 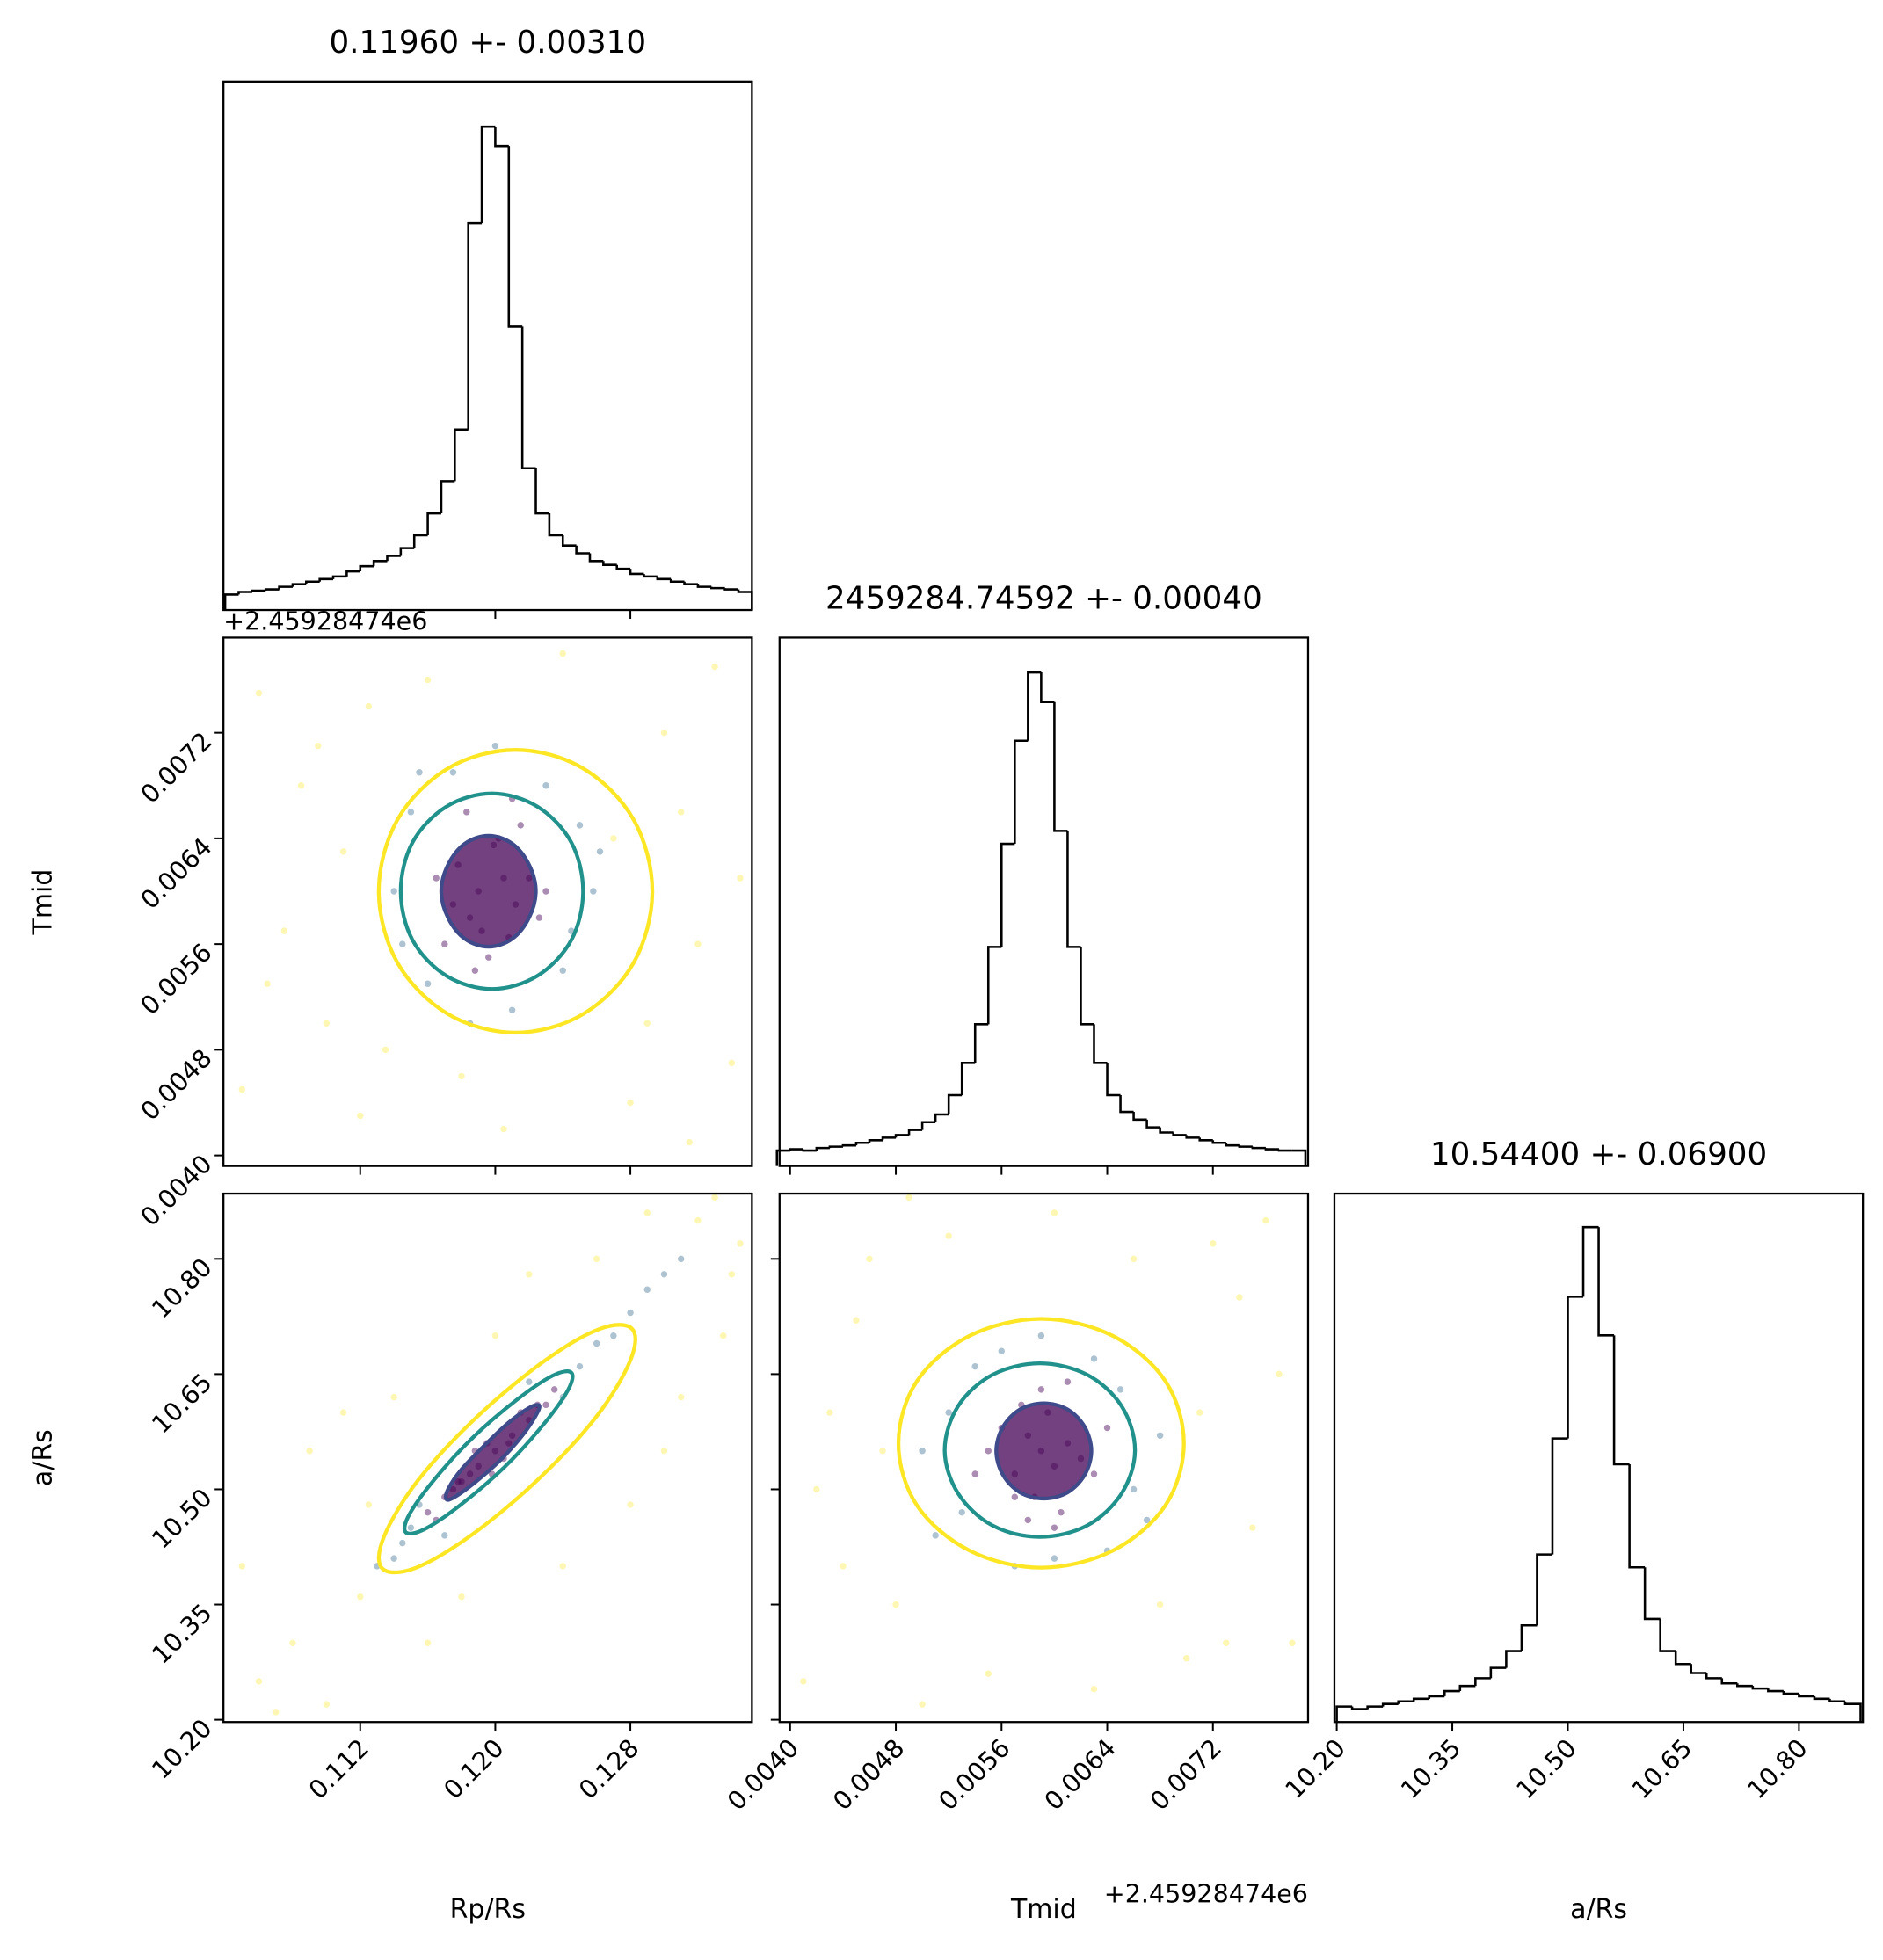 I want to click on y-tick-label: 10.35, so click(x=182, y=1634).